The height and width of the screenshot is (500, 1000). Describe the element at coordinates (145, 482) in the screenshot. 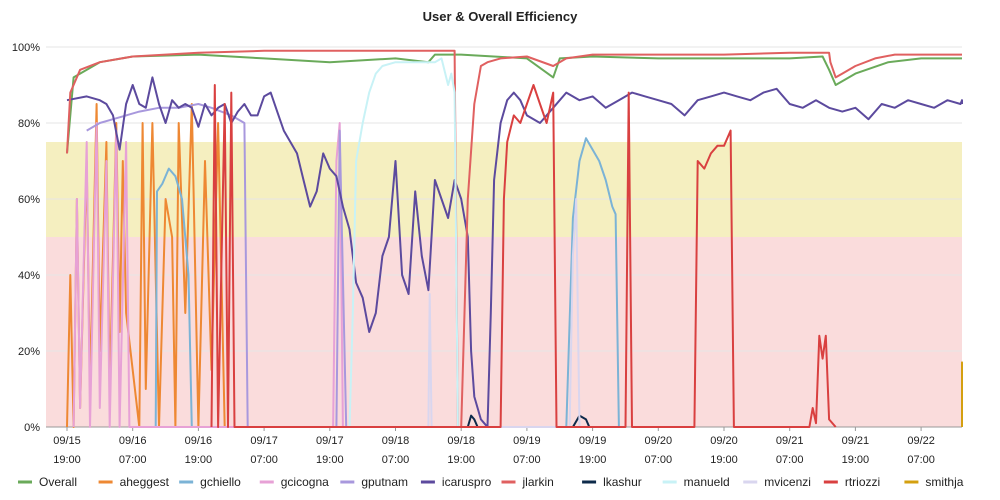

I see `legend-label: aheggest` at that location.